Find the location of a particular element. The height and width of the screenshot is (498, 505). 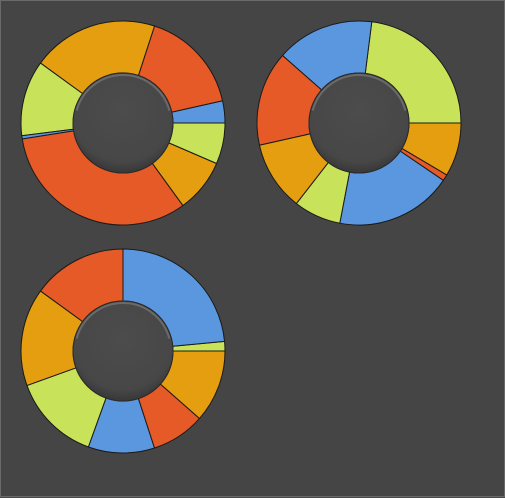

donut-2-hole-highlight is located at coordinates (359, 92).